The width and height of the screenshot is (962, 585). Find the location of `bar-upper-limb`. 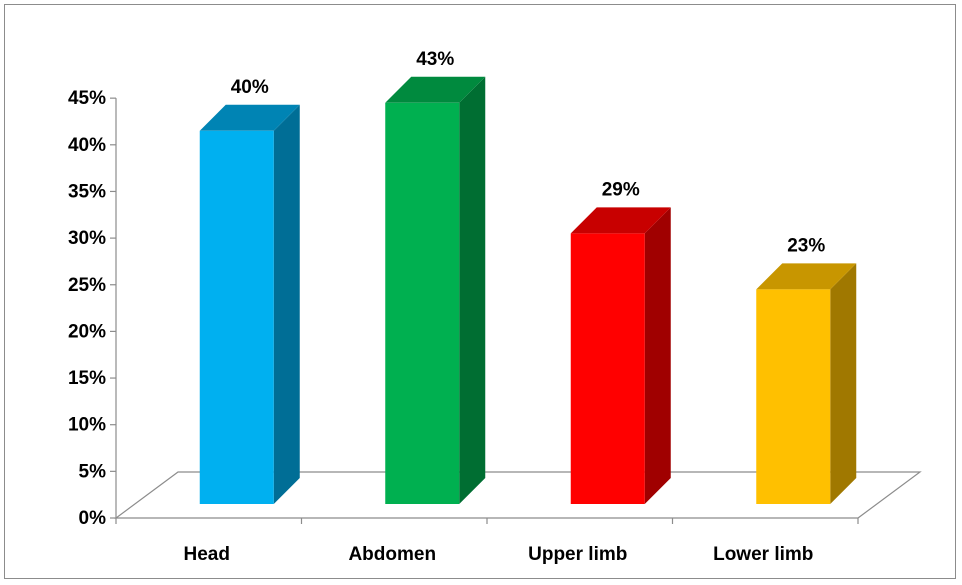

bar-upper-limb is located at coordinates (621, 355).